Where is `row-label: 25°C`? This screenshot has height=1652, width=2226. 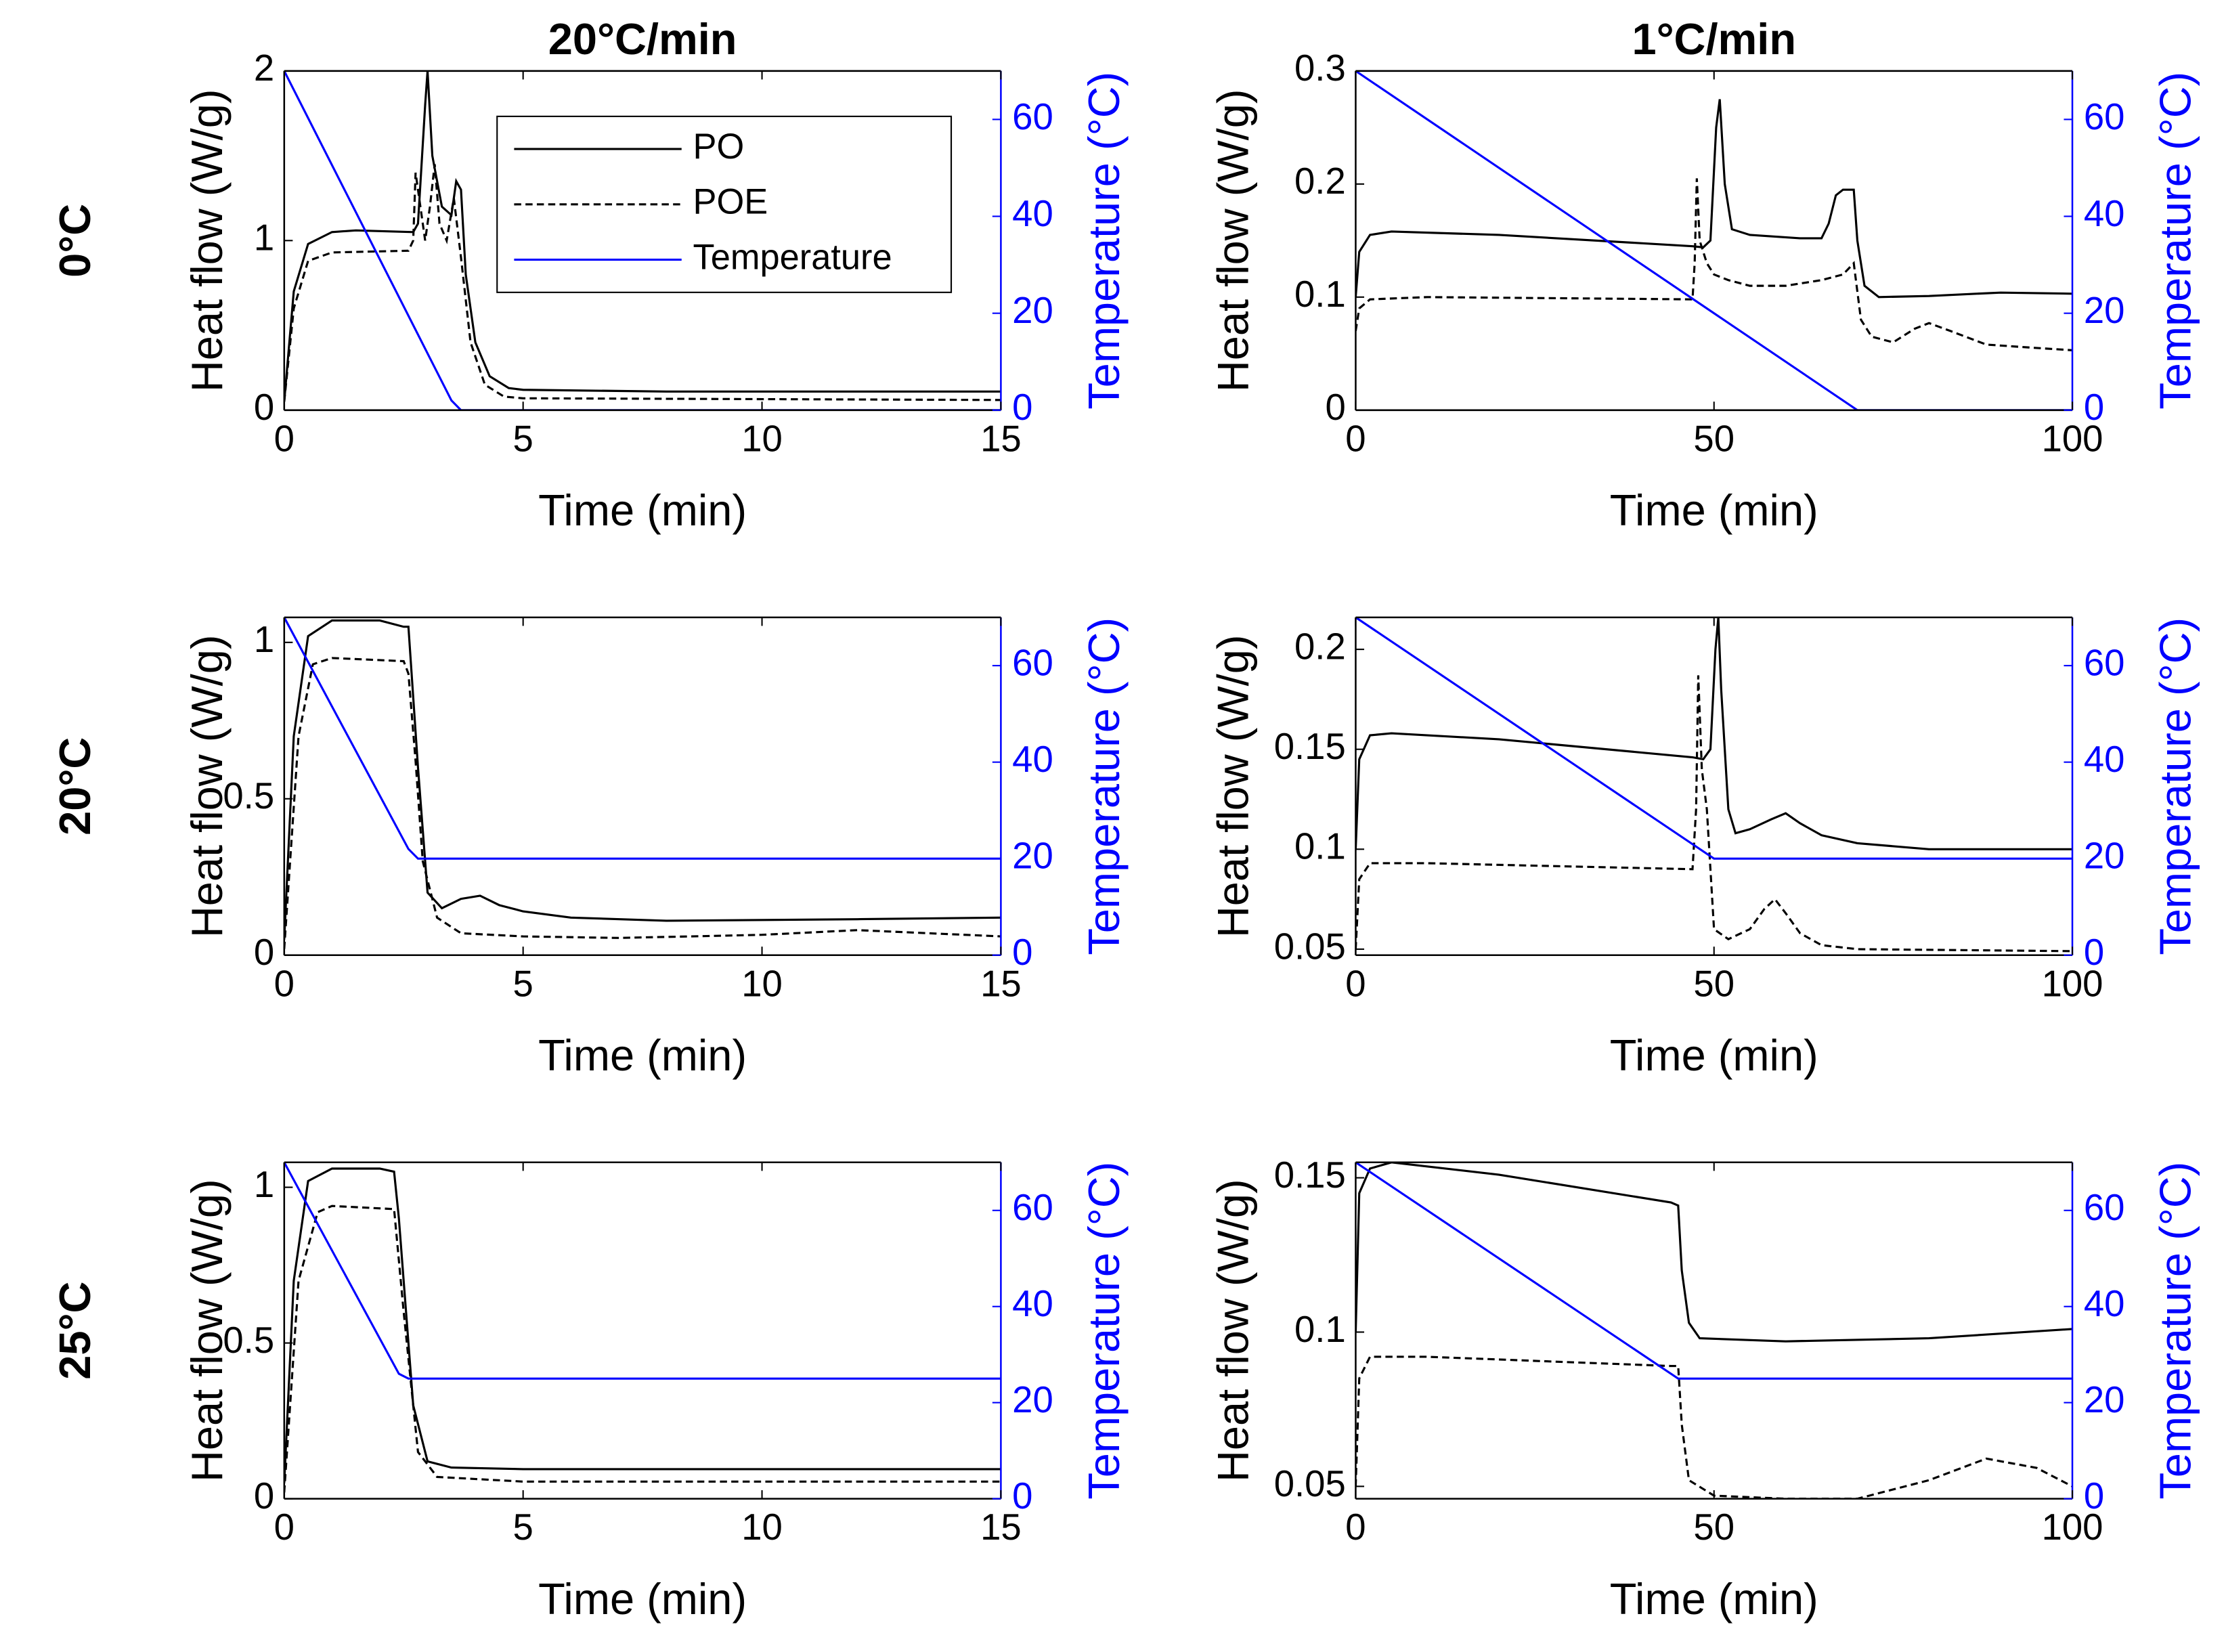 row-label: 25°C is located at coordinates (75, 1331).